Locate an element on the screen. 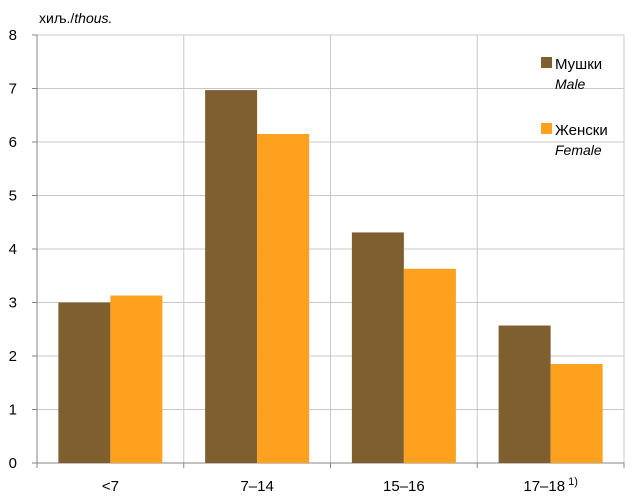 Image resolution: width=635 pixels, height=499 pixels. legend-label: Мушки is located at coordinates (578, 64).